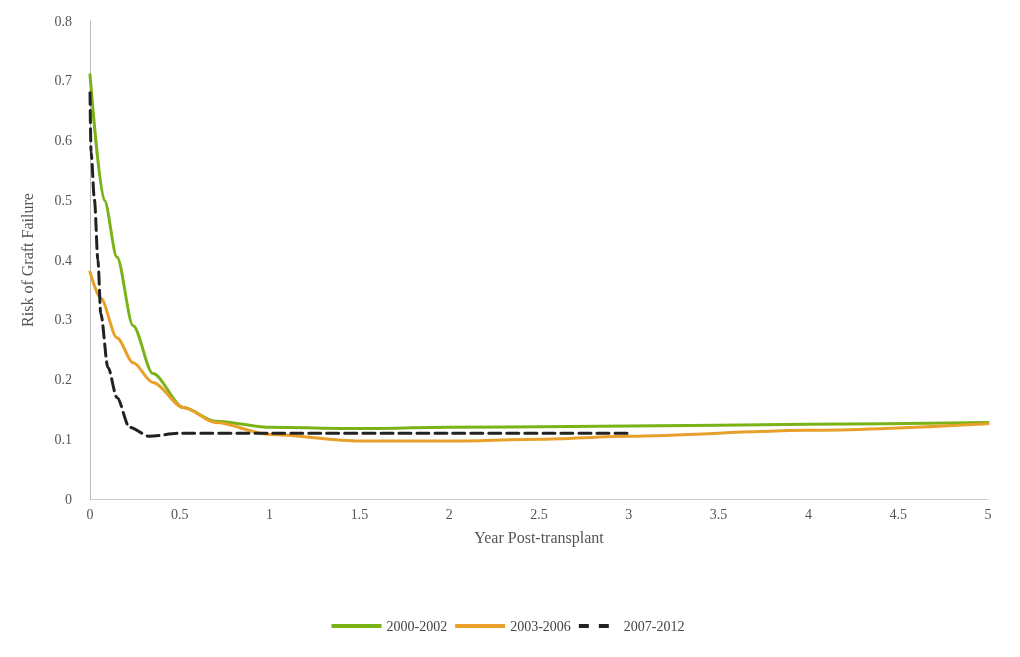  Describe the element at coordinates (63, 81) in the screenshot. I see `y-tick-label: 0.7` at that location.